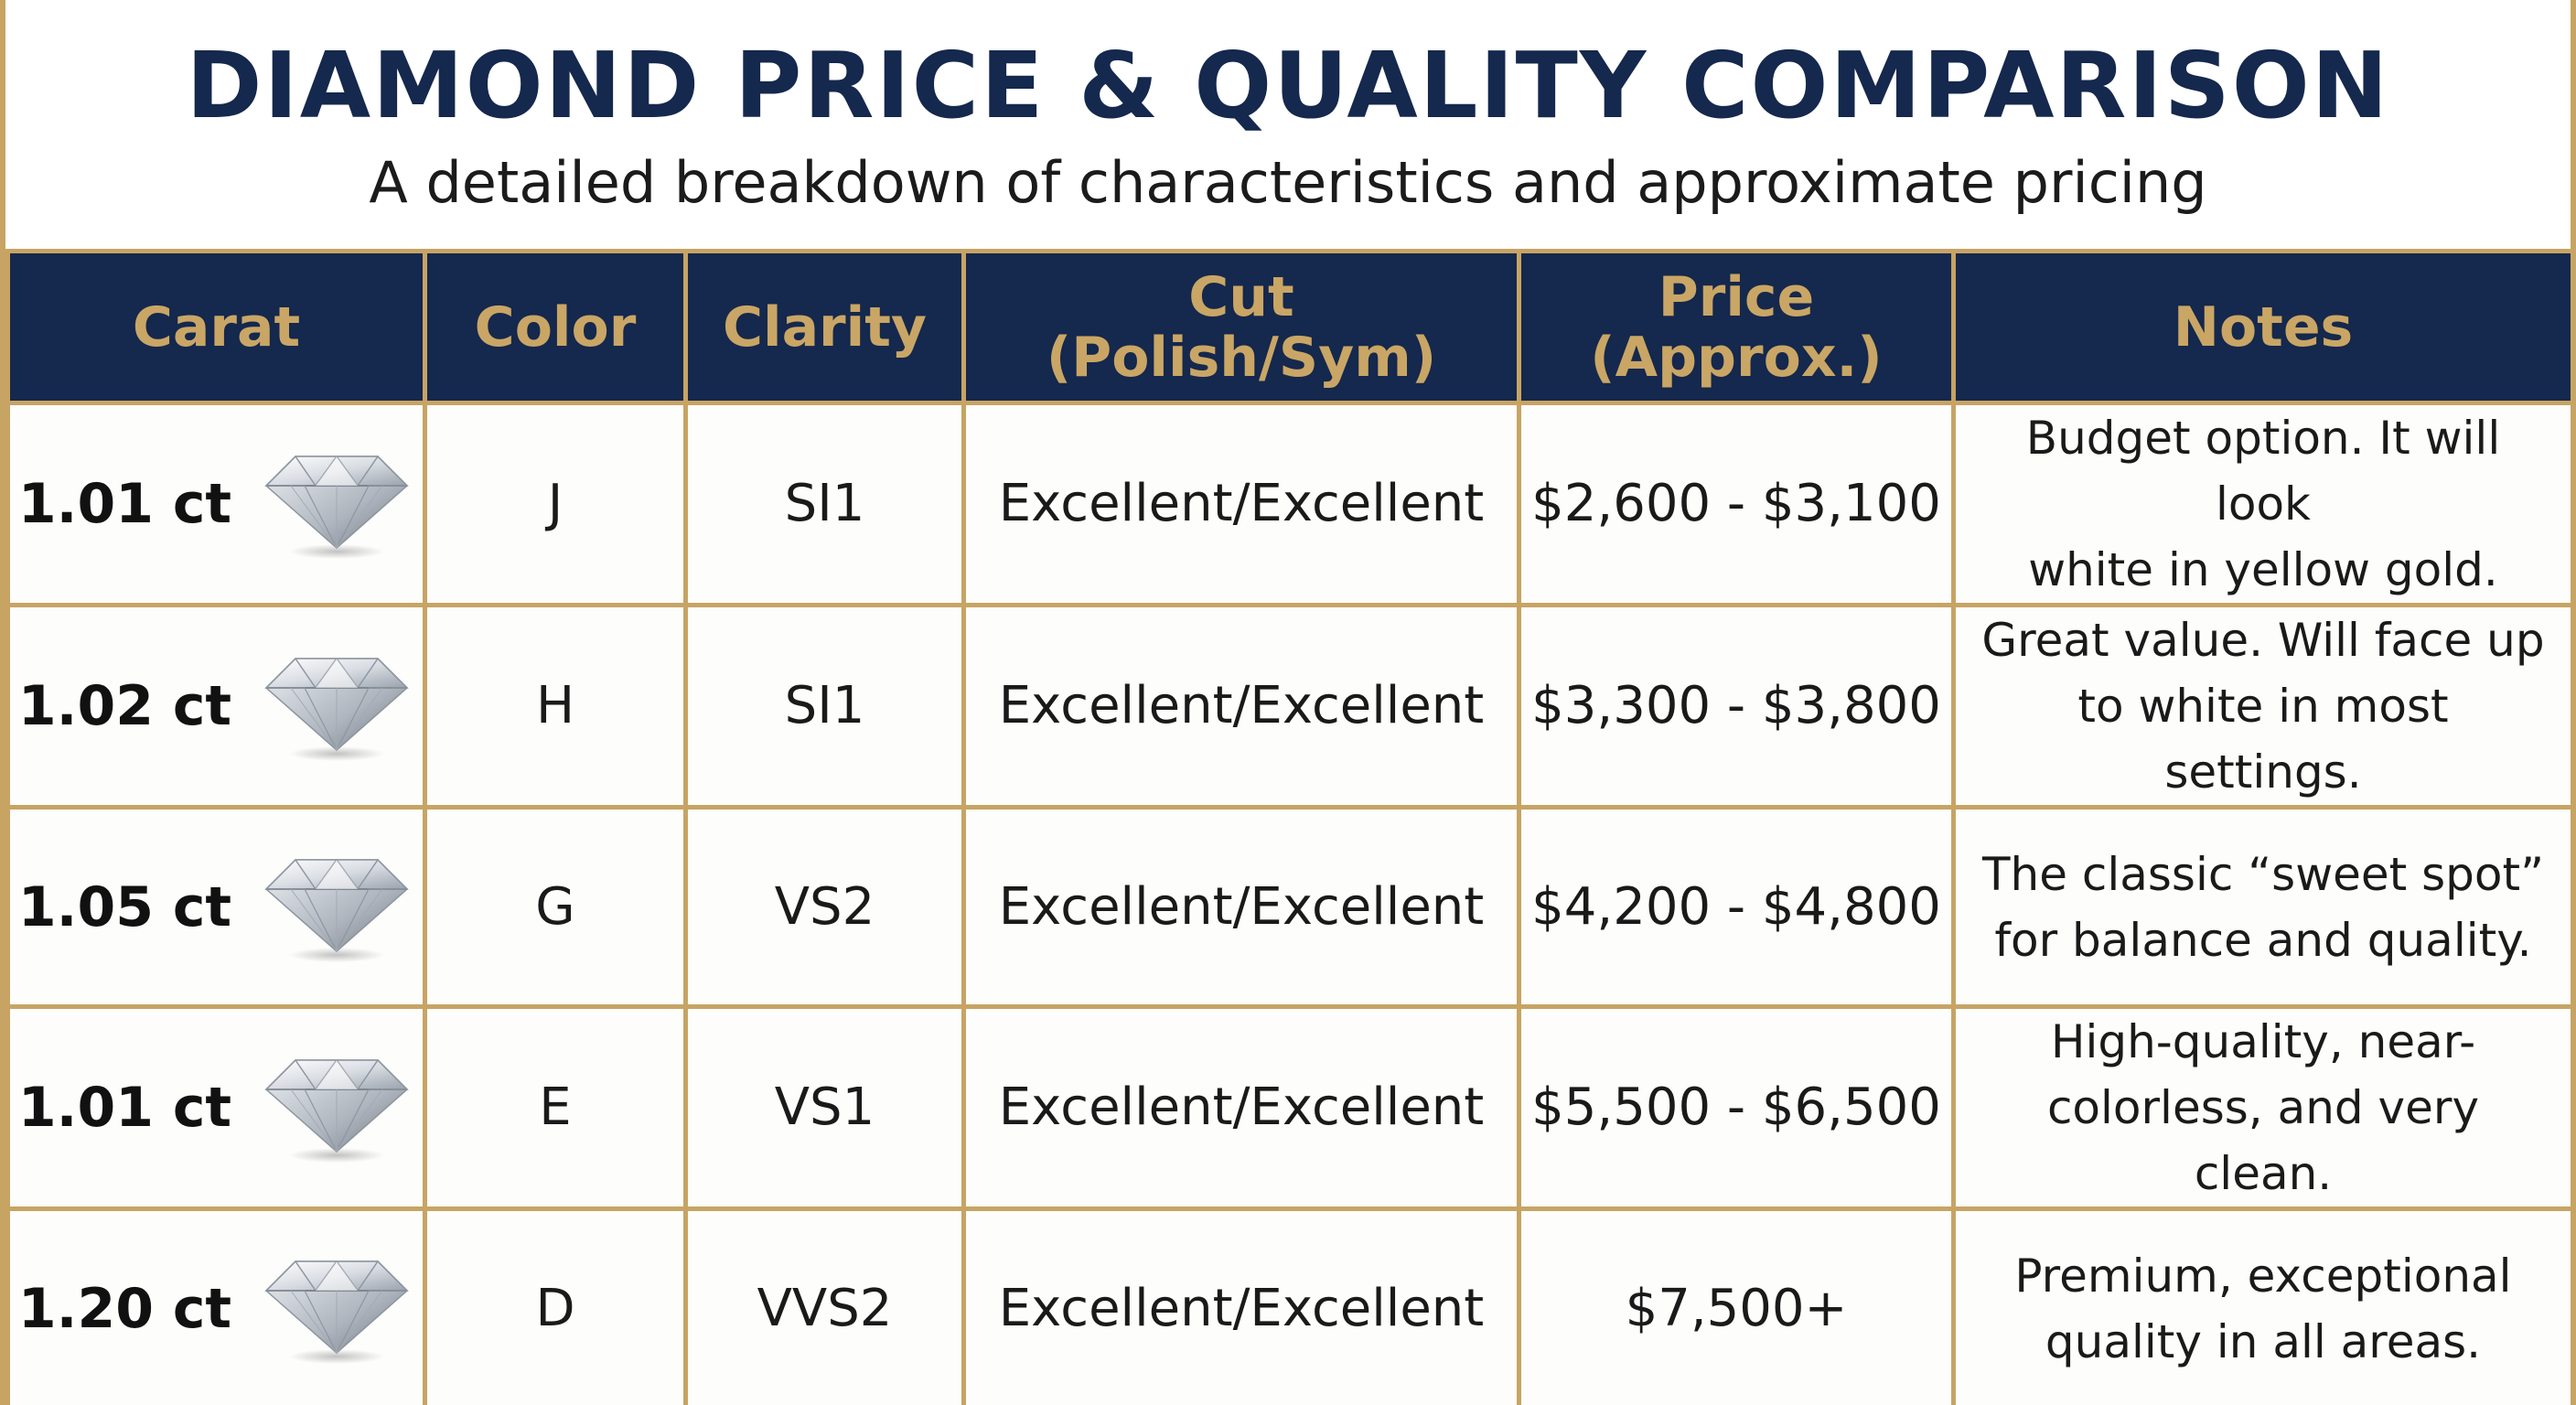 This screenshot has height=1405, width=2576. I want to click on carat-cell: 1.02 ct, so click(216, 706).